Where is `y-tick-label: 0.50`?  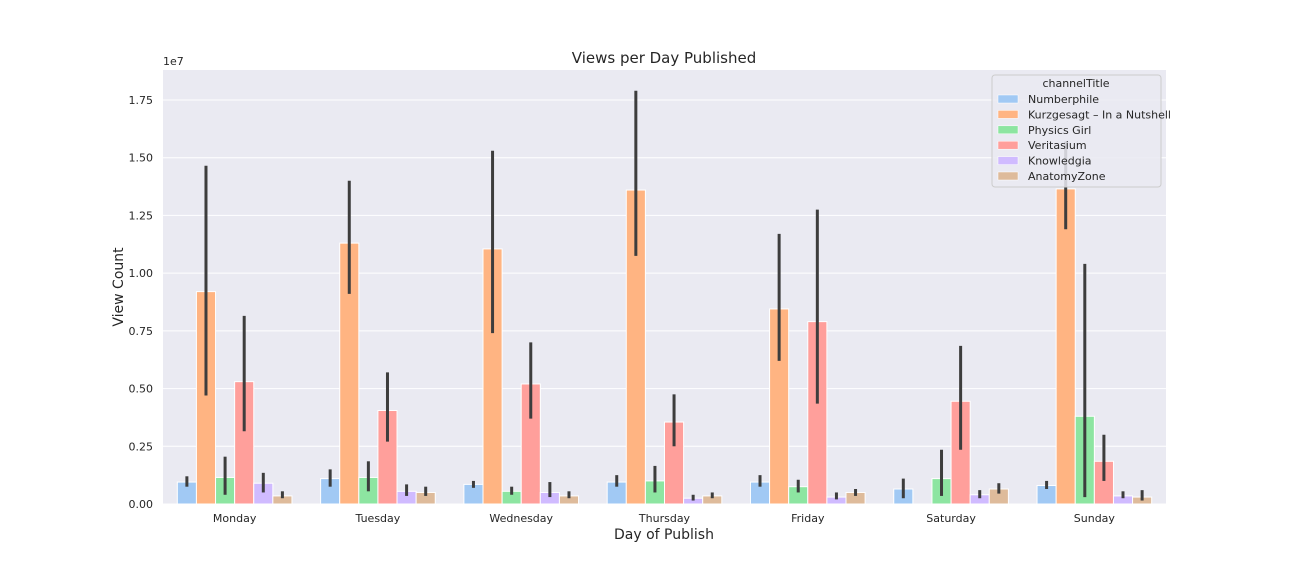
y-tick-label: 0.50 is located at coordinates (141, 389).